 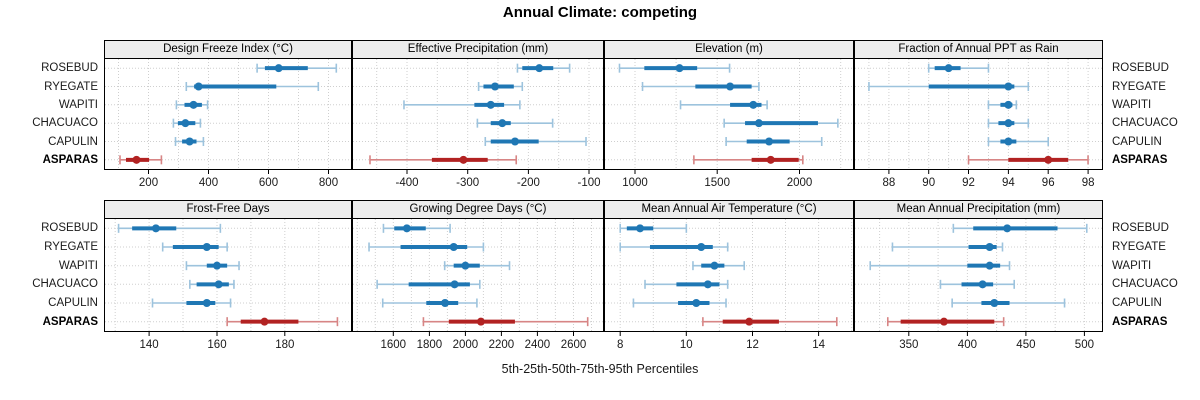 I want to click on site-label-right-chacuaco: CHACUACO, so click(x=1145, y=123).